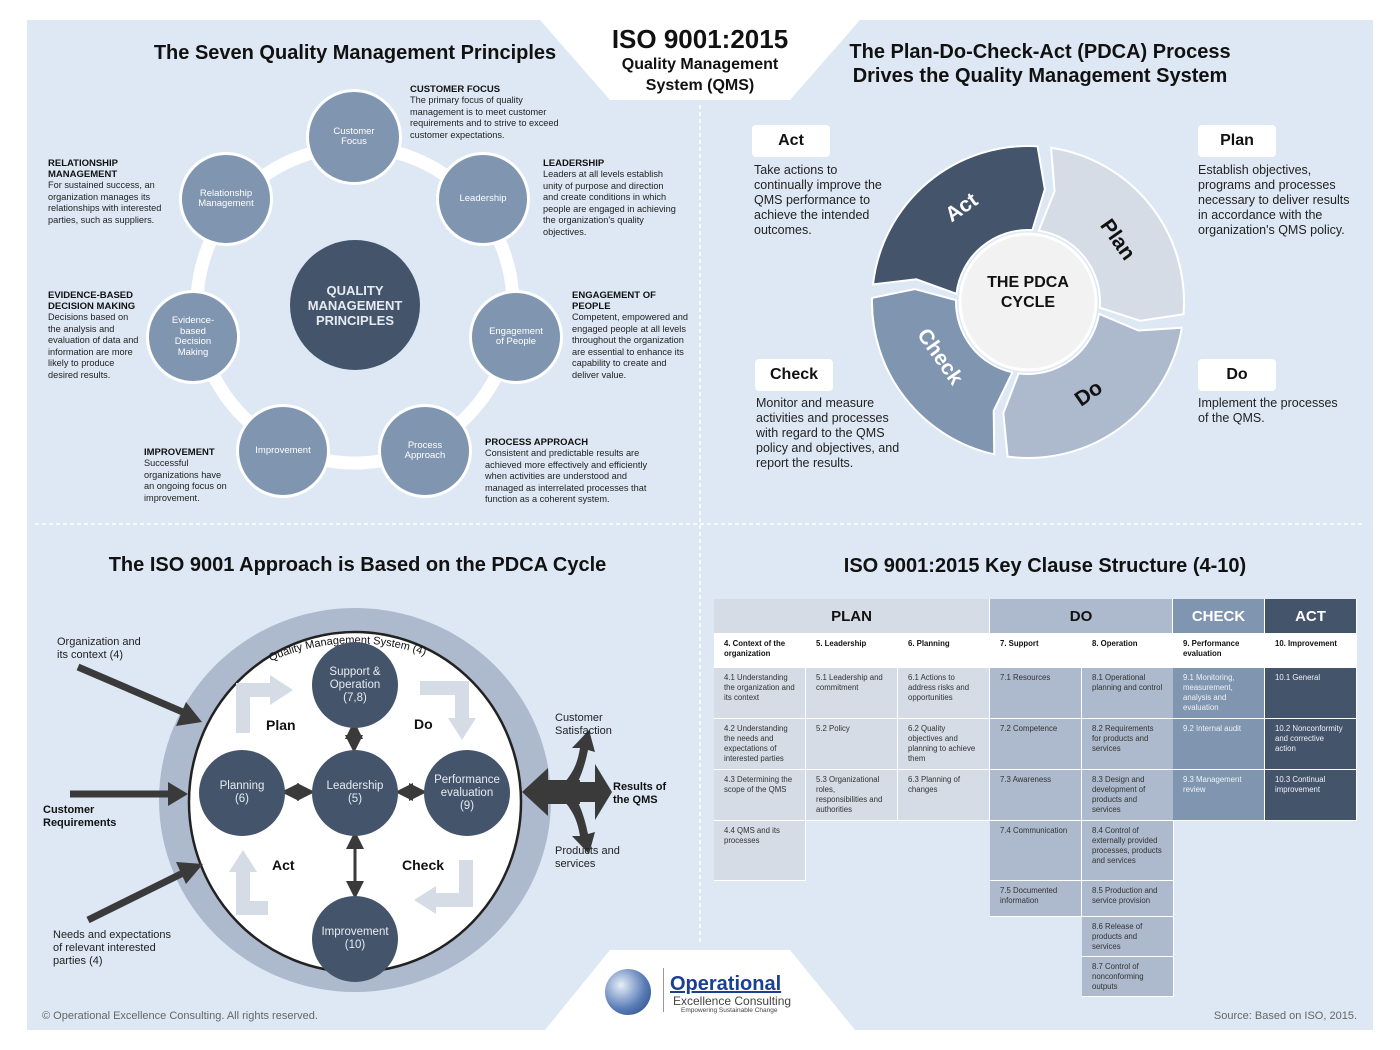  I want to click on principle-title: IMPROVEMENT, so click(179, 452).